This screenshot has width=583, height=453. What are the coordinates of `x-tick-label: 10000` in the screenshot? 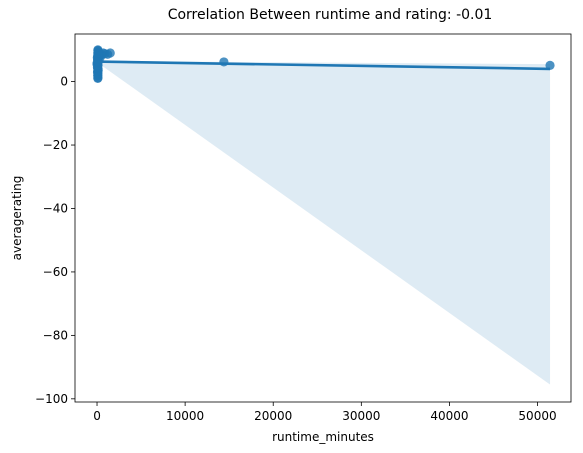 It's located at (185, 416).